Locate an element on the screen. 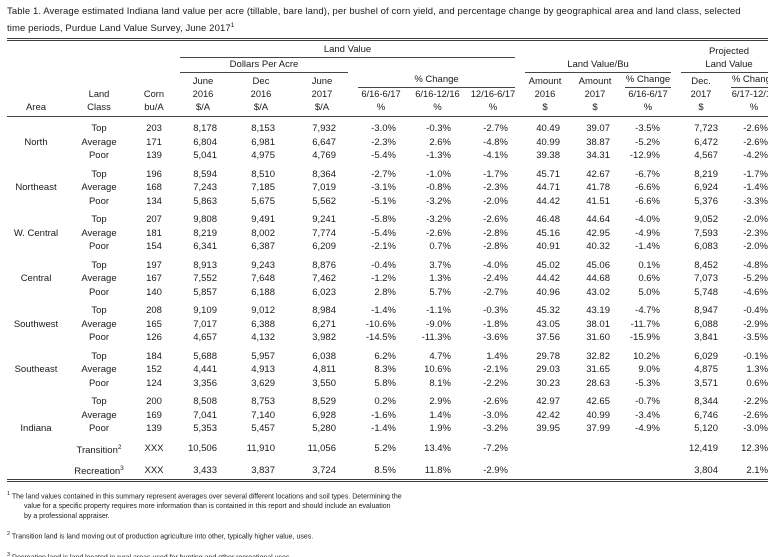  value-cell: -2.1% is located at coordinates (383, 247).